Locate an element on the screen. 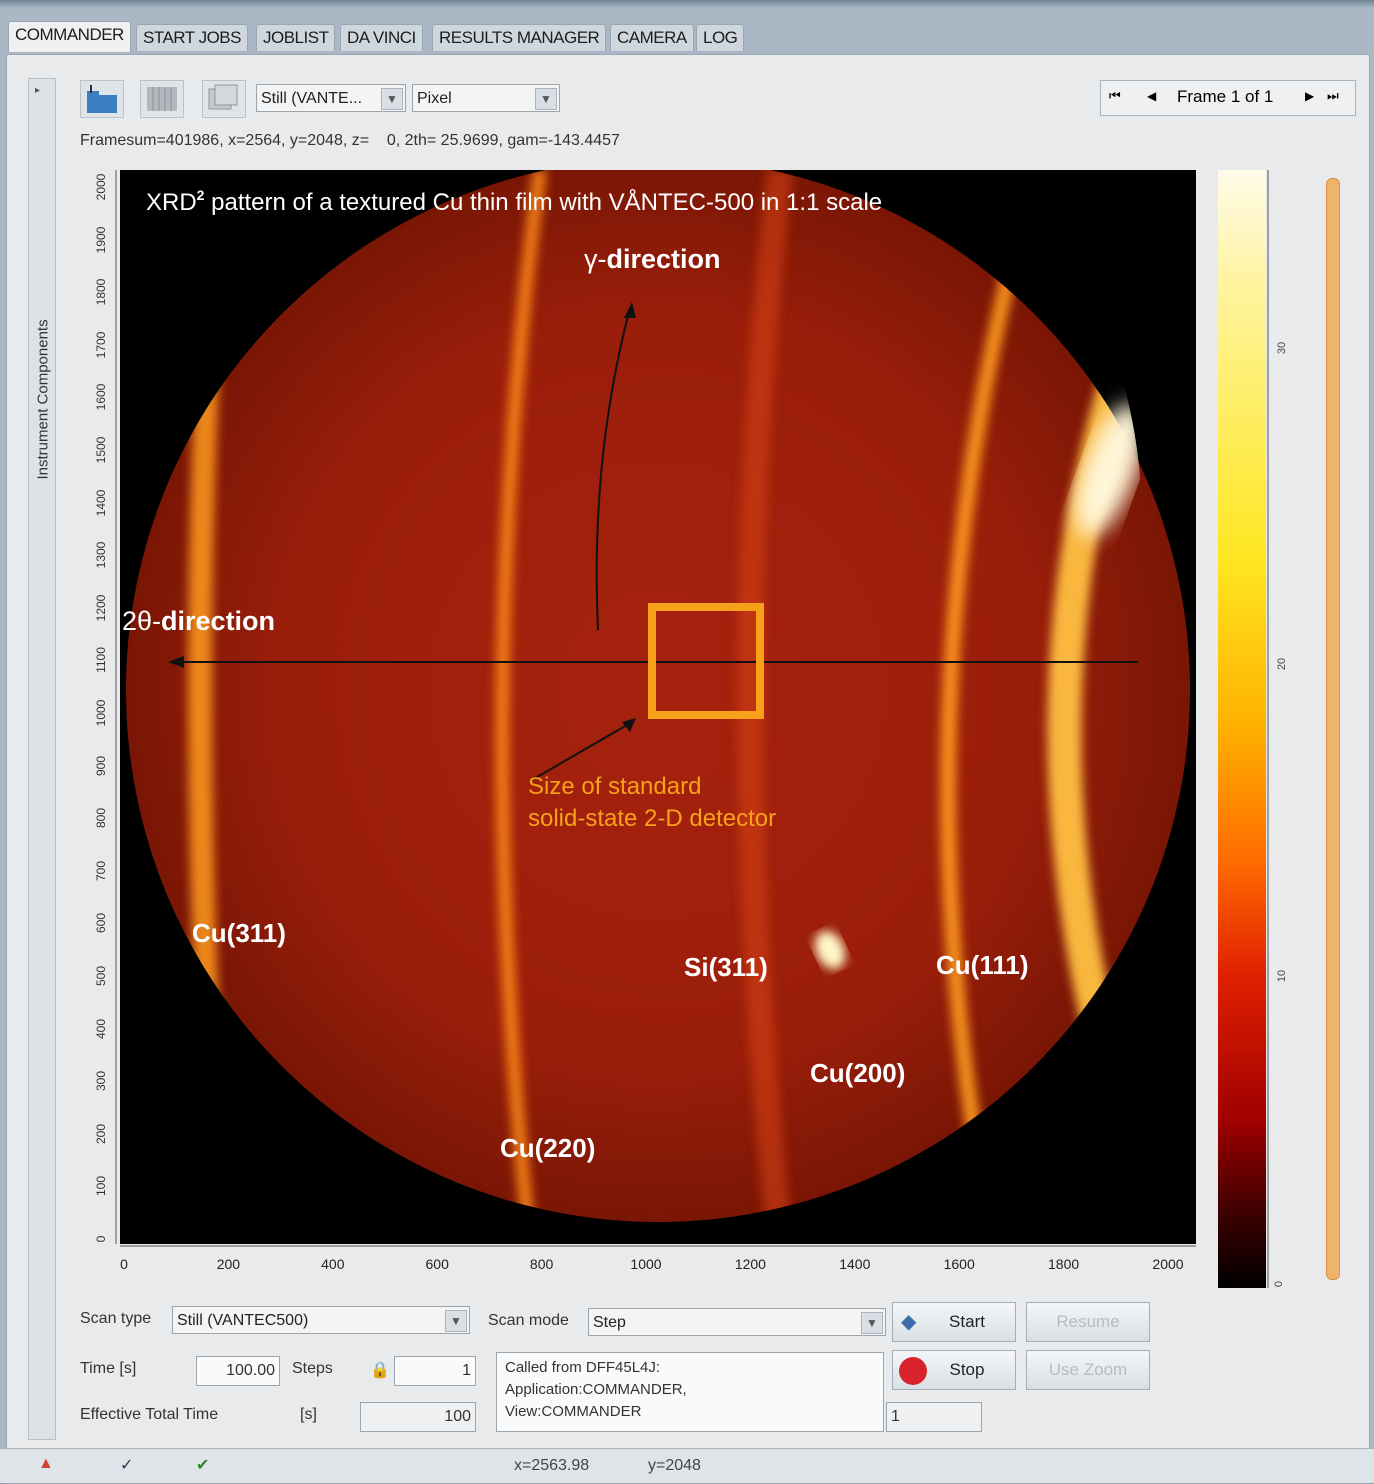  steps-label: Steps is located at coordinates (312, 1368).